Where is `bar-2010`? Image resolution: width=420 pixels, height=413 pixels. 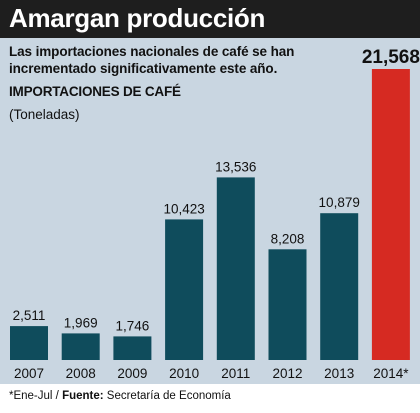
bar-2010 is located at coordinates (184, 289).